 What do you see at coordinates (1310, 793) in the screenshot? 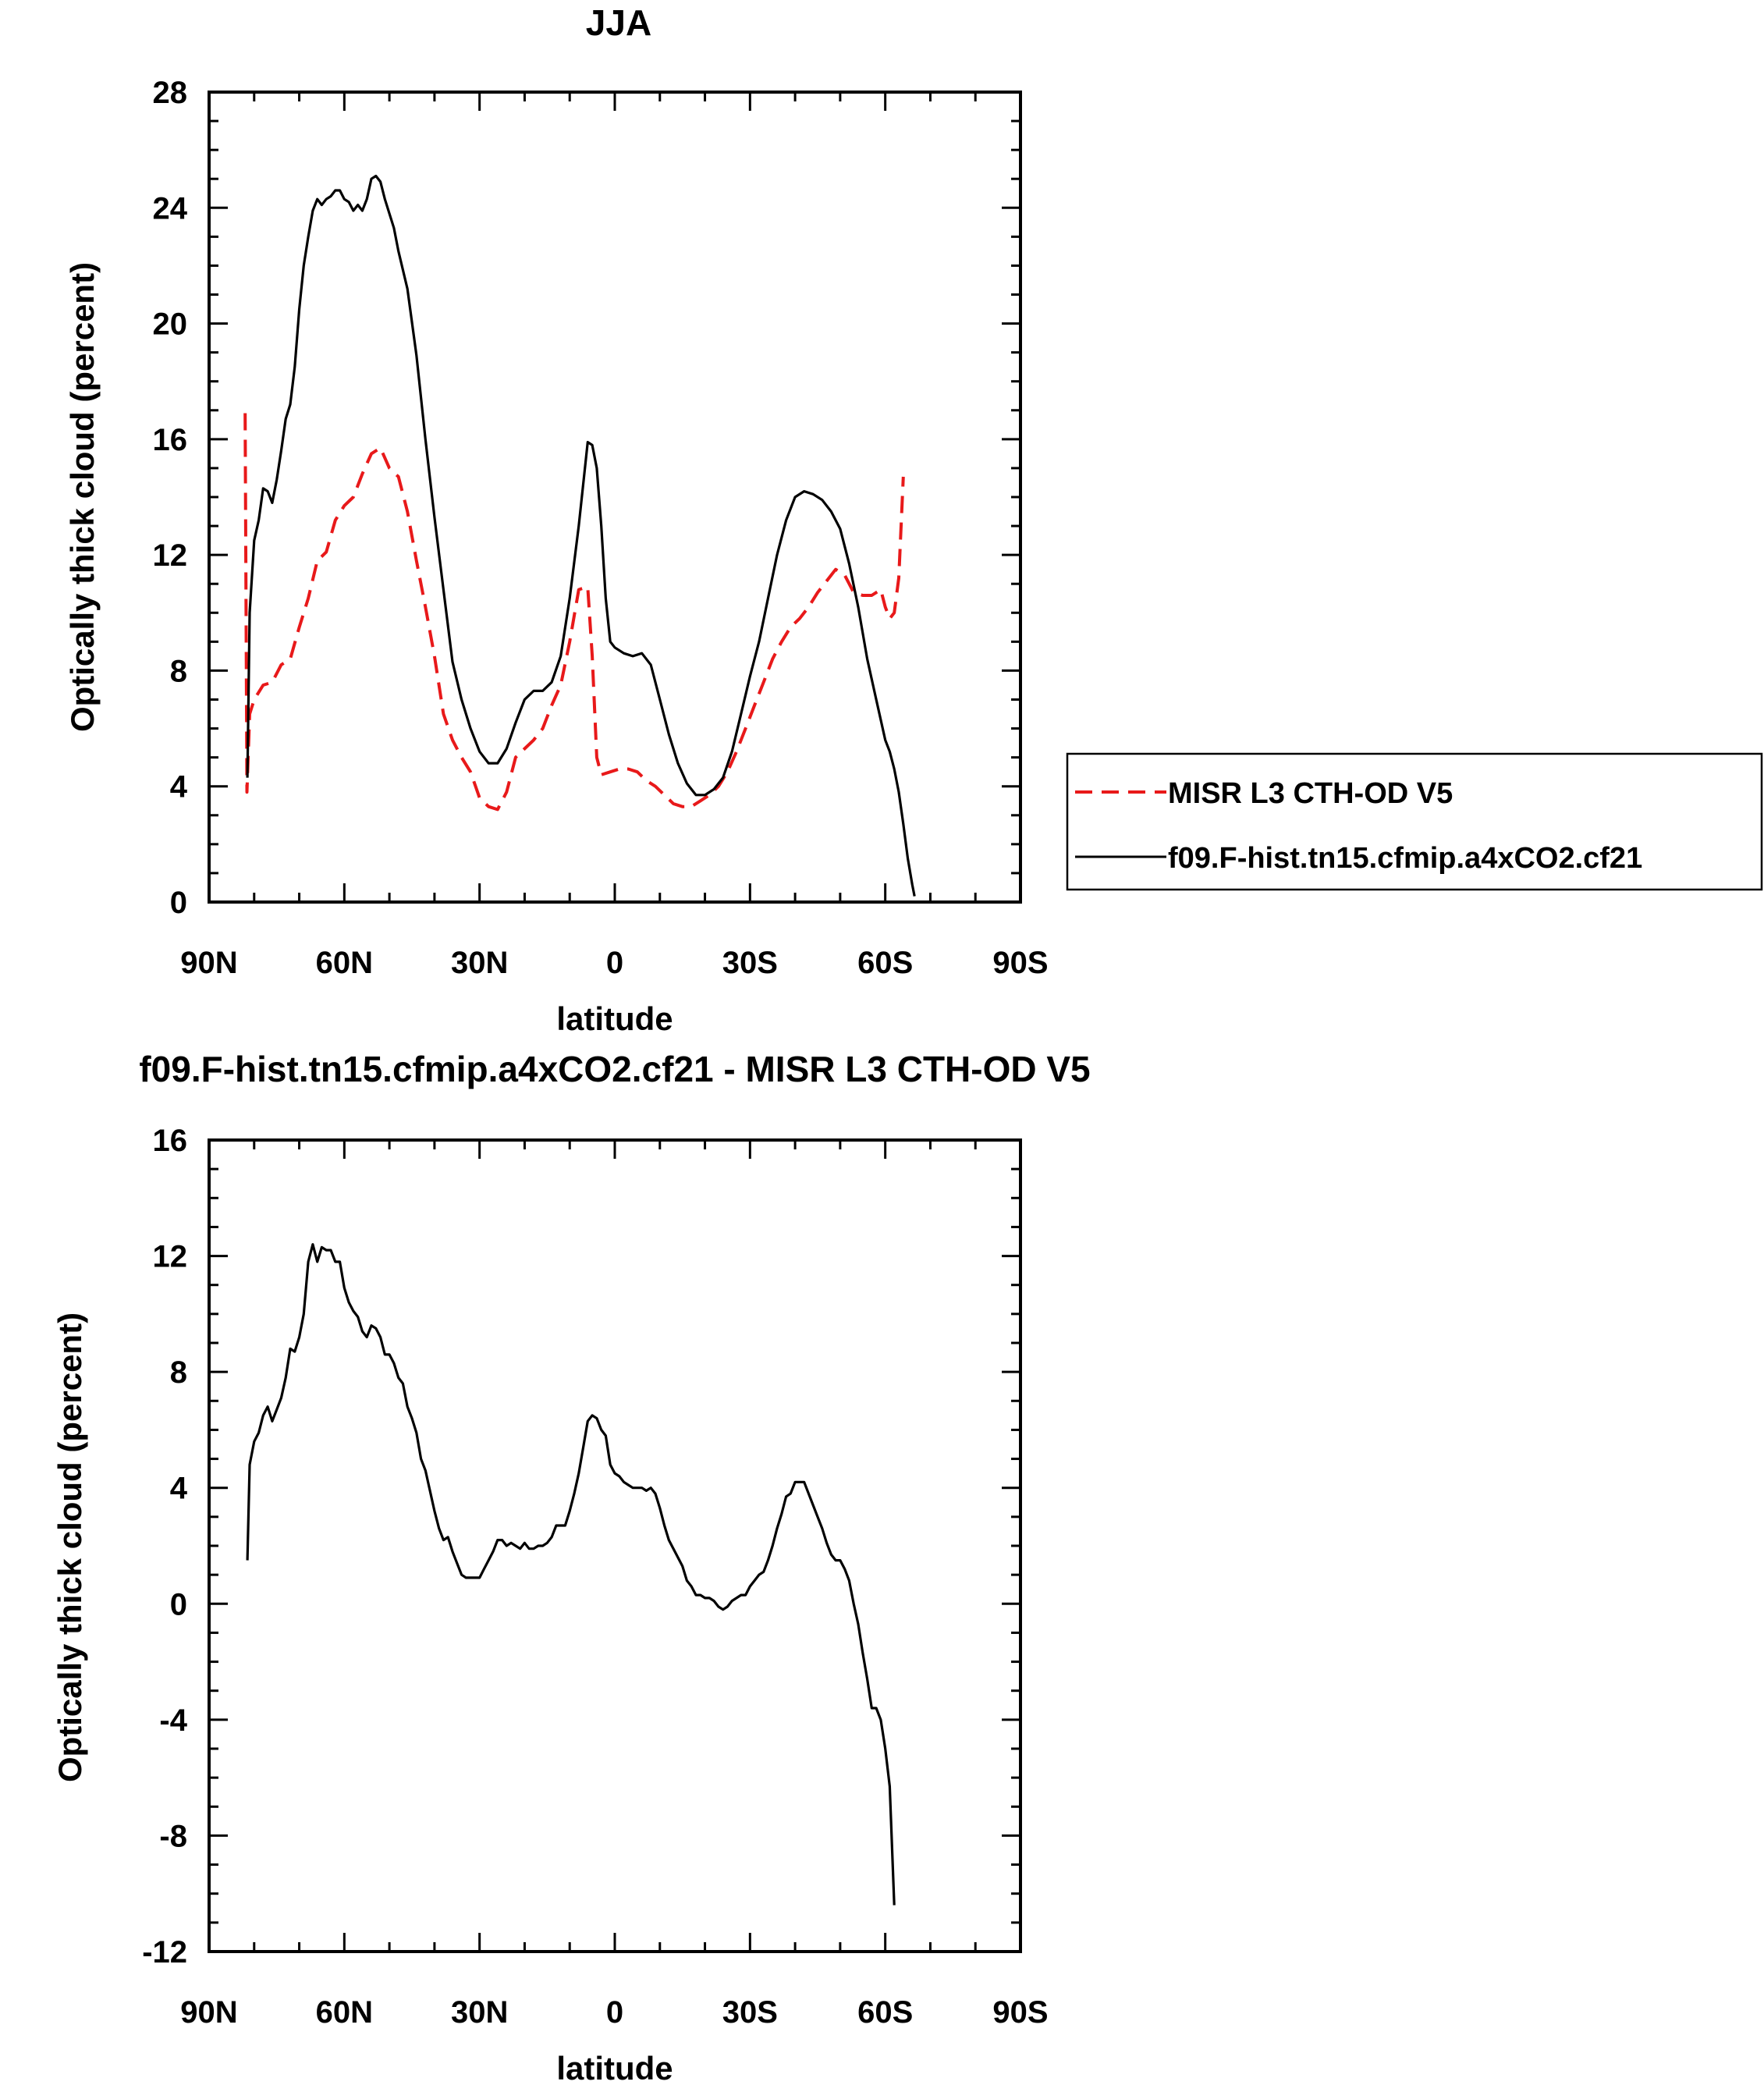
I see `legend-label-misr: MISR L3 CTH-OD V5` at bounding box center [1310, 793].